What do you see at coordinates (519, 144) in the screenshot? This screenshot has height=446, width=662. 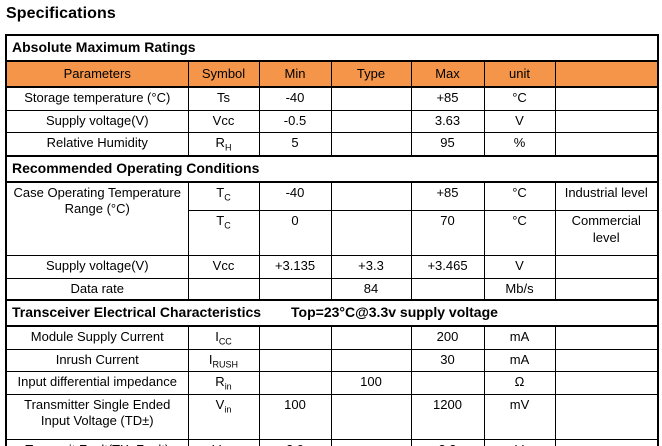 I see `cell-unit: %` at bounding box center [519, 144].